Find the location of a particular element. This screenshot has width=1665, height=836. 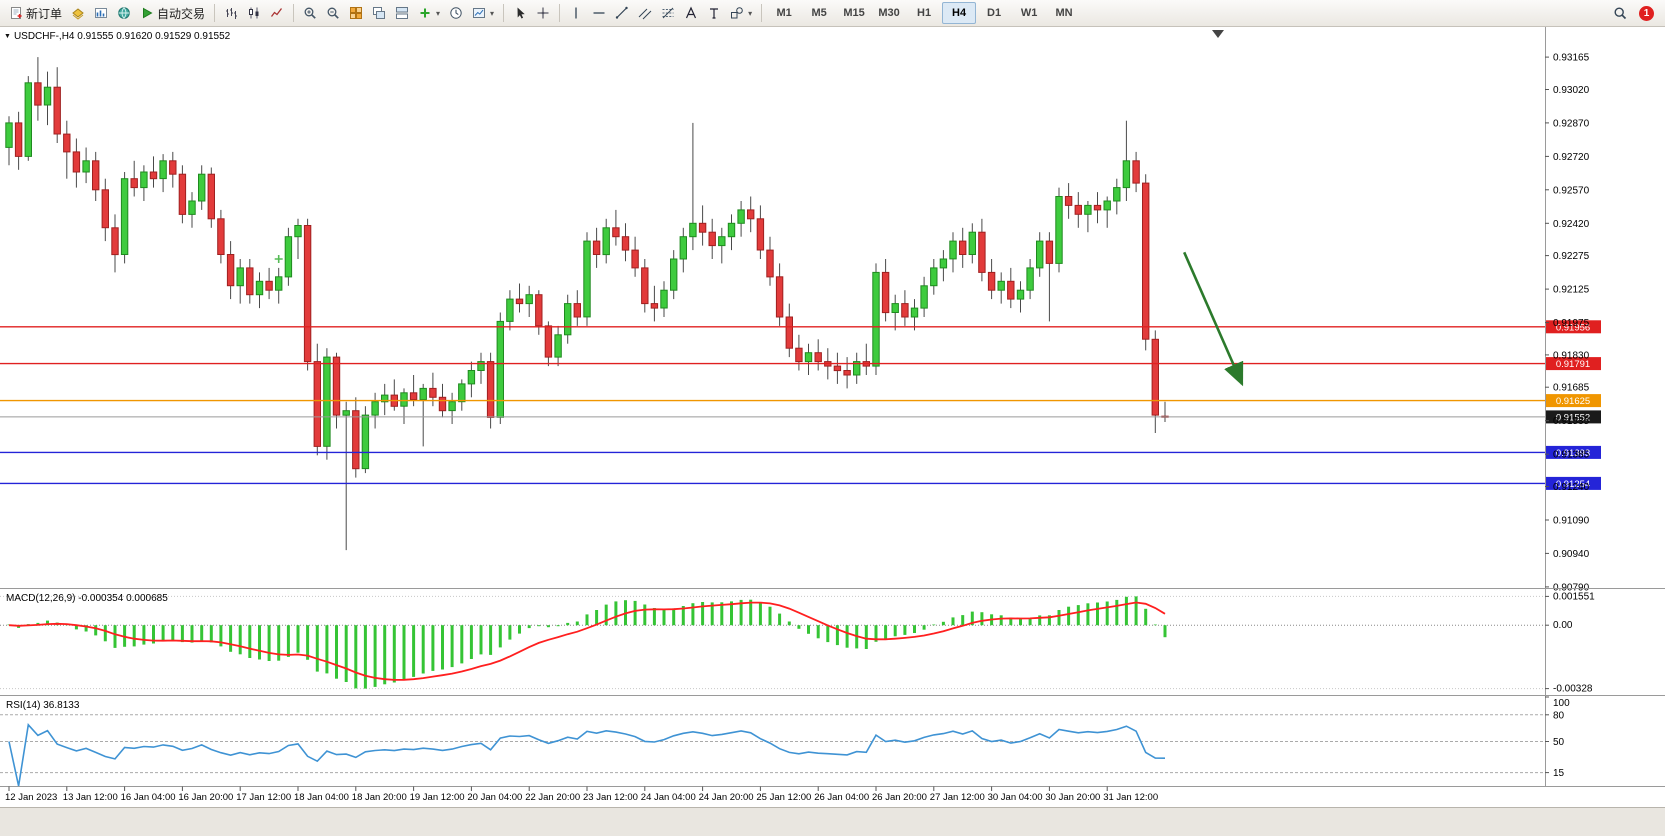

svg-text: 0.91685 is located at coordinates (1571, 388).